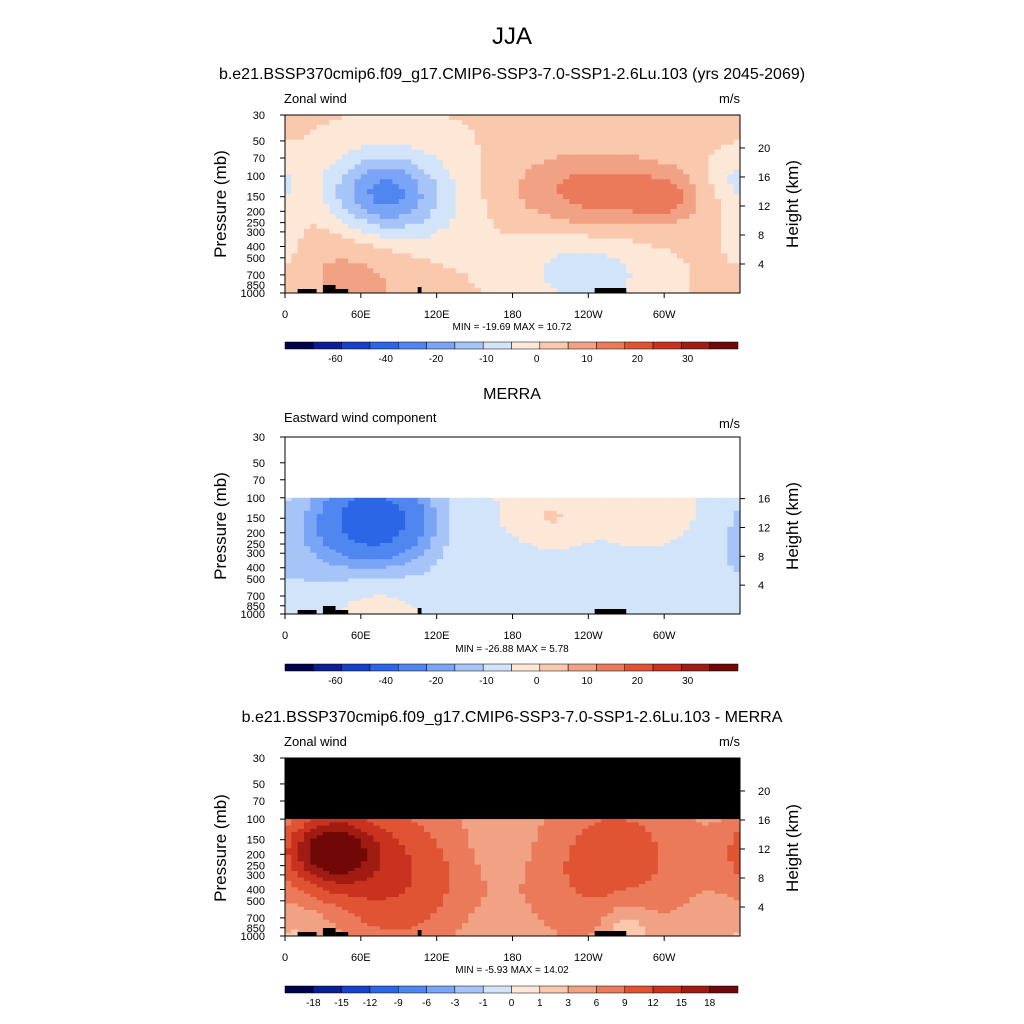 The image size is (1024, 1024). What do you see at coordinates (688, 681) in the screenshot?
I see `colorbar-label: 30` at bounding box center [688, 681].